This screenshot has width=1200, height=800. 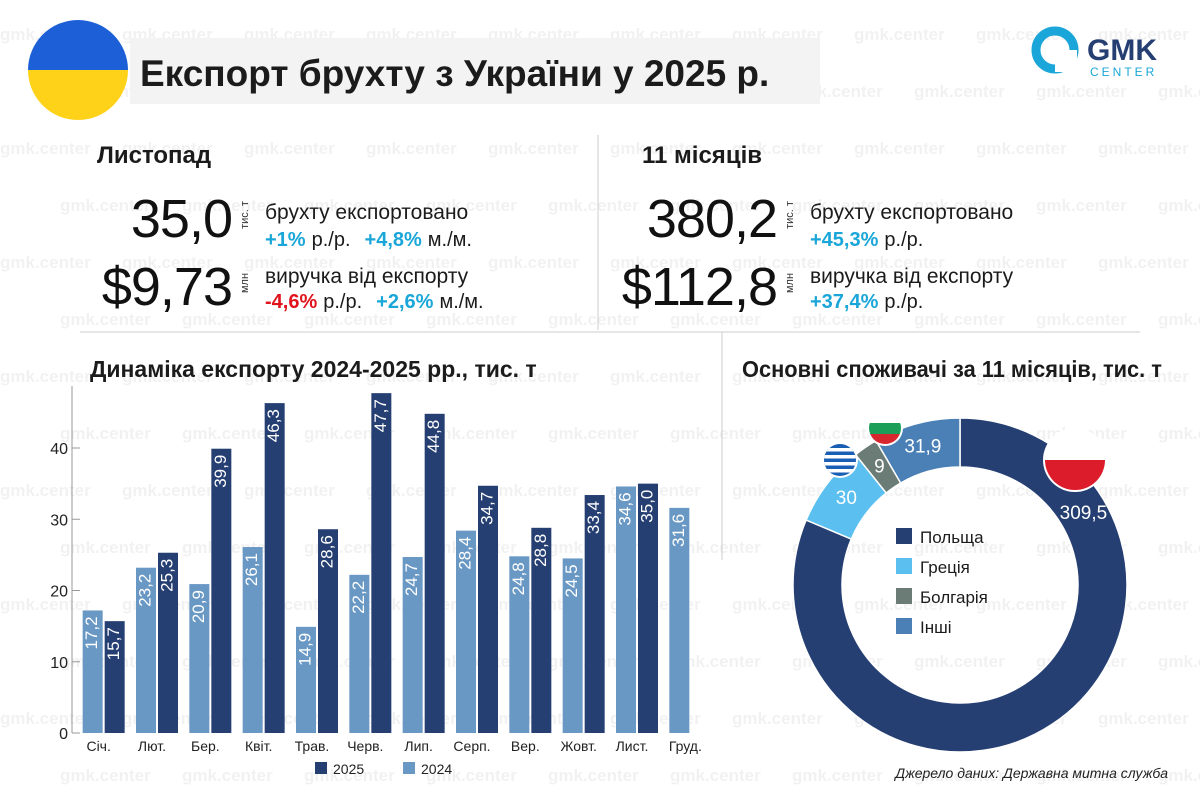 I want to click on legend-label: Греція, so click(x=945, y=567).